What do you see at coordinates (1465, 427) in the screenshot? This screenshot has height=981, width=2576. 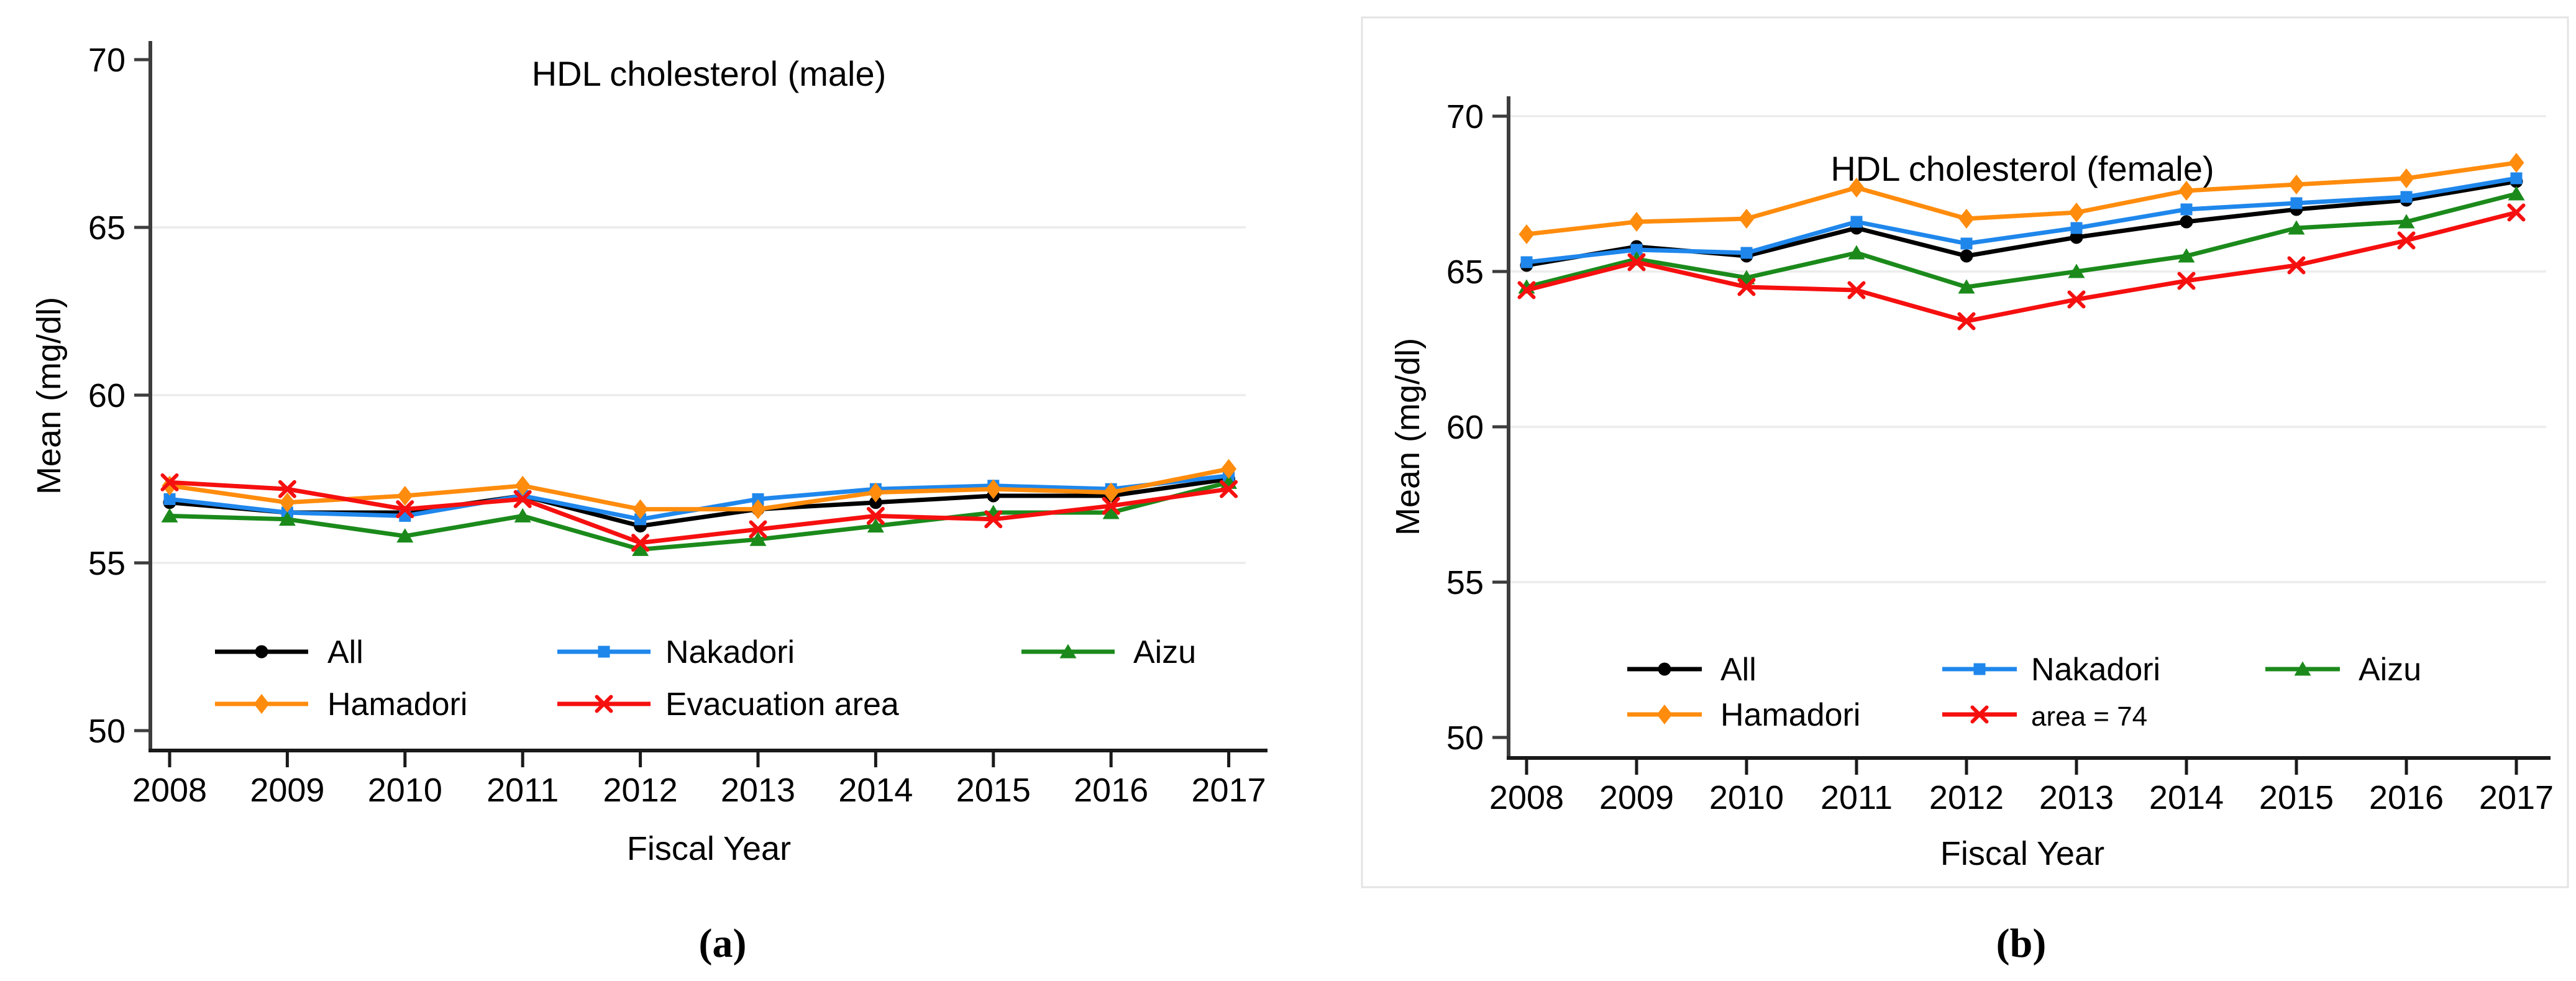 I see `y-tick-label-60: 60` at bounding box center [1465, 427].